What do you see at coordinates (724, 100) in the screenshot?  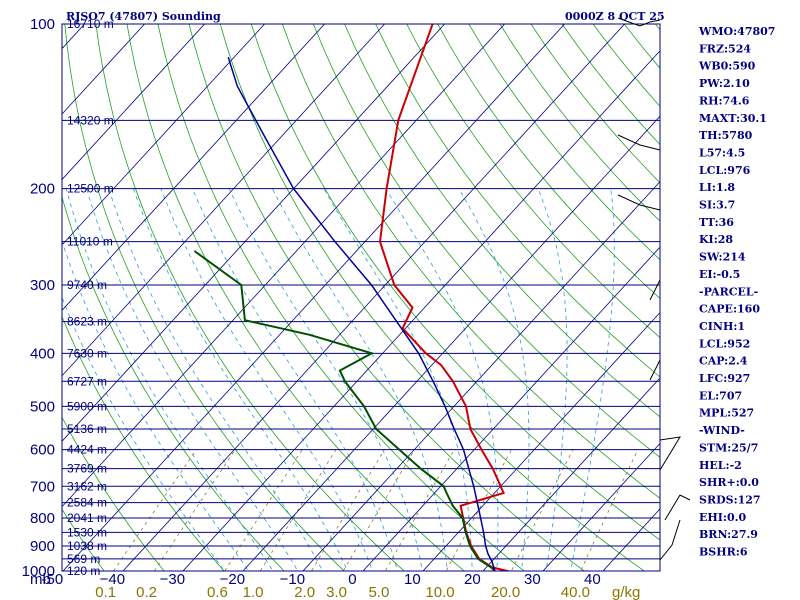 I see `index-entry: RH:74.6` at bounding box center [724, 100].